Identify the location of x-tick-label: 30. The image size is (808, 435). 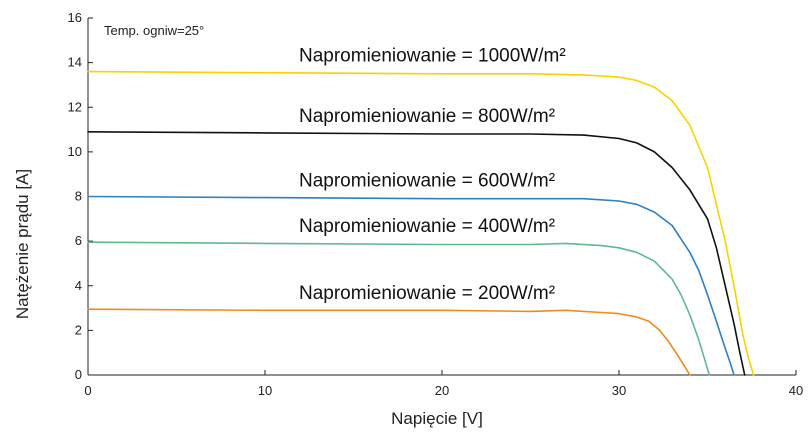
(619, 390).